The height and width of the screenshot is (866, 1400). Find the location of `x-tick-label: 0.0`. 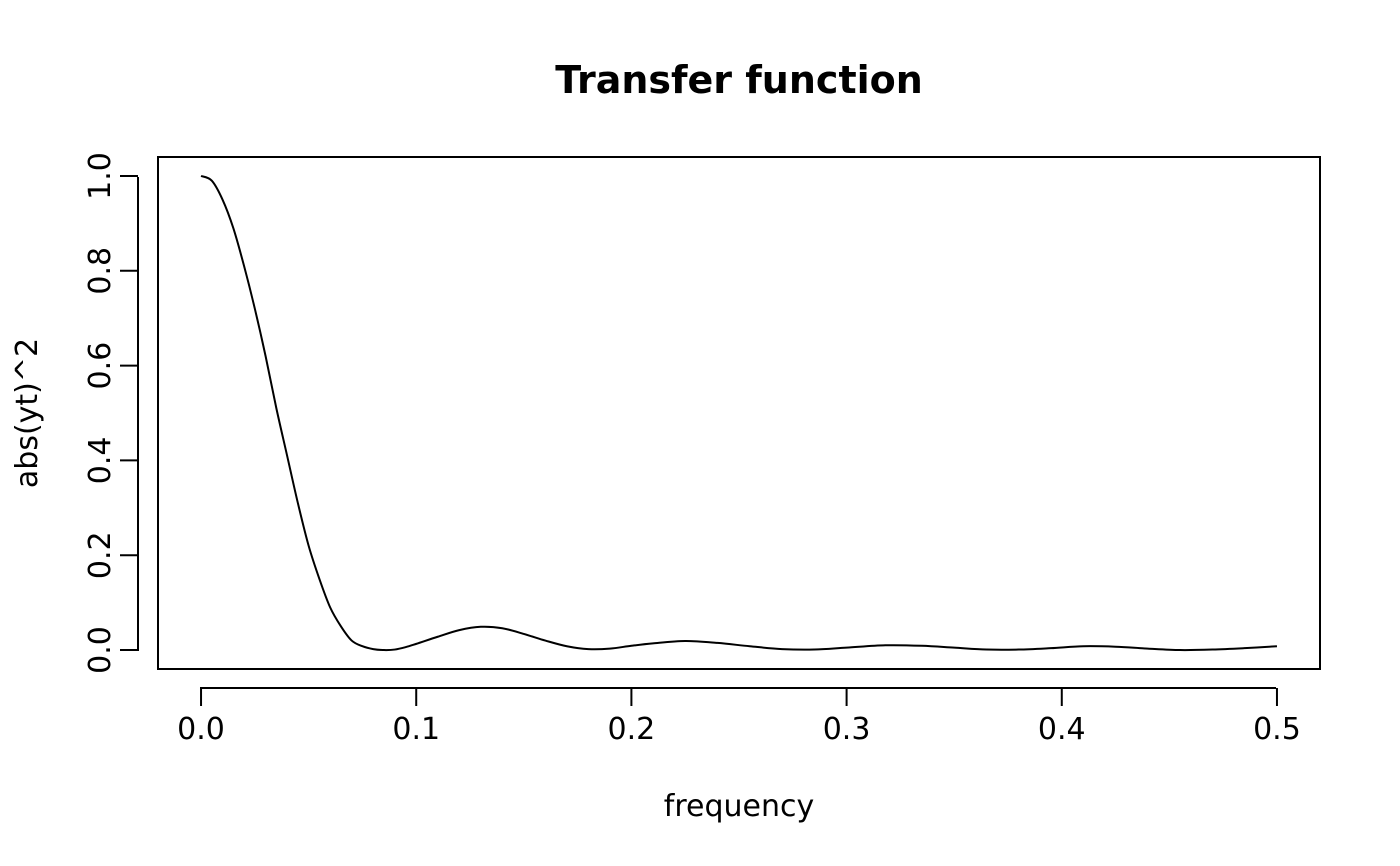

x-tick-label: 0.0 is located at coordinates (201, 729).